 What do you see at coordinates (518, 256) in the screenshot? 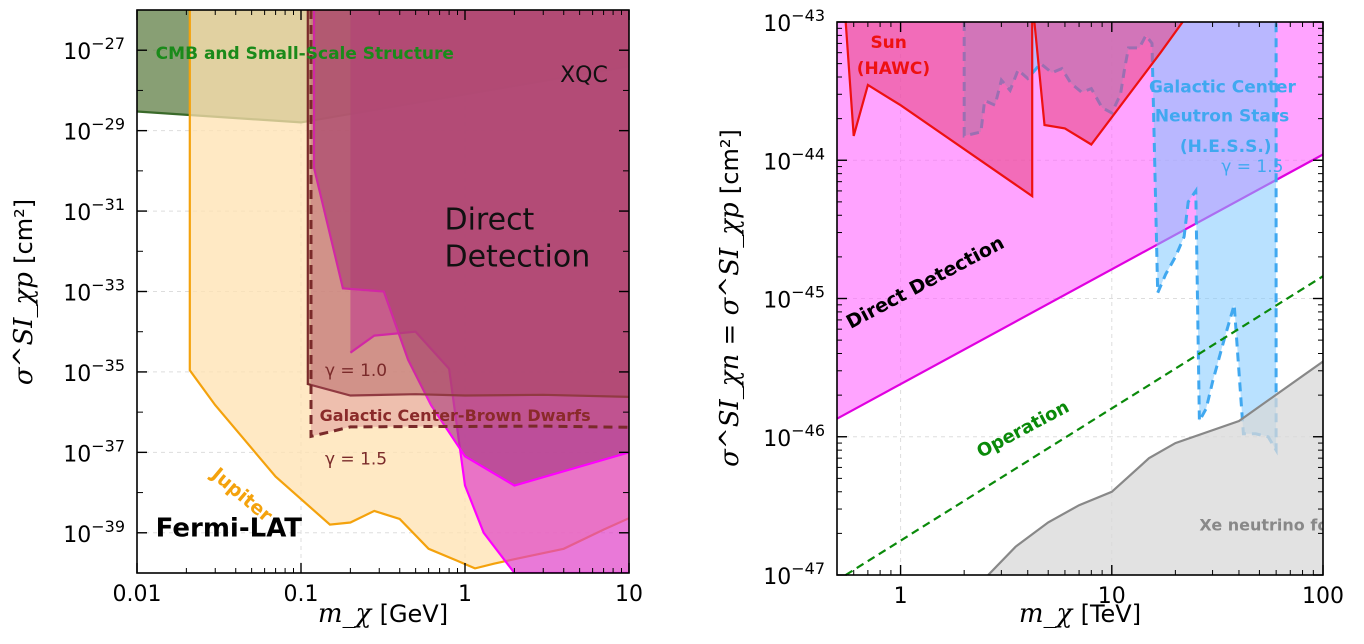
I see `annotation-detection: Detection` at bounding box center [518, 256].